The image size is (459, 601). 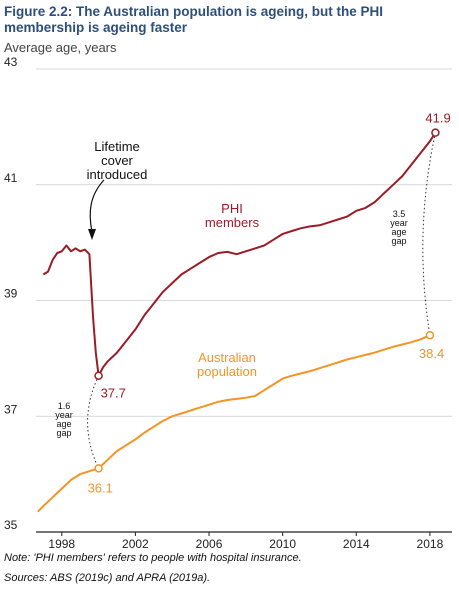 What do you see at coordinates (100, 487) in the screenshot?
I see `aus-start-value: 36.1` at bounding box center [100, 487].